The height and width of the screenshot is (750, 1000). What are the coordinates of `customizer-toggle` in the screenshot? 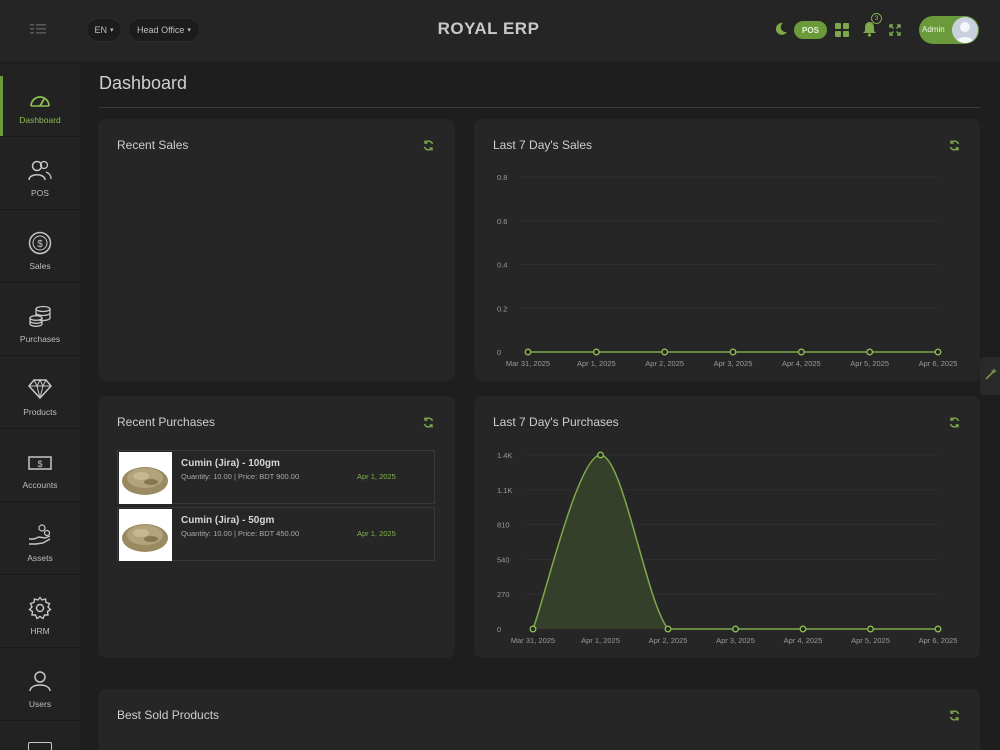 It's located at (990, 376).